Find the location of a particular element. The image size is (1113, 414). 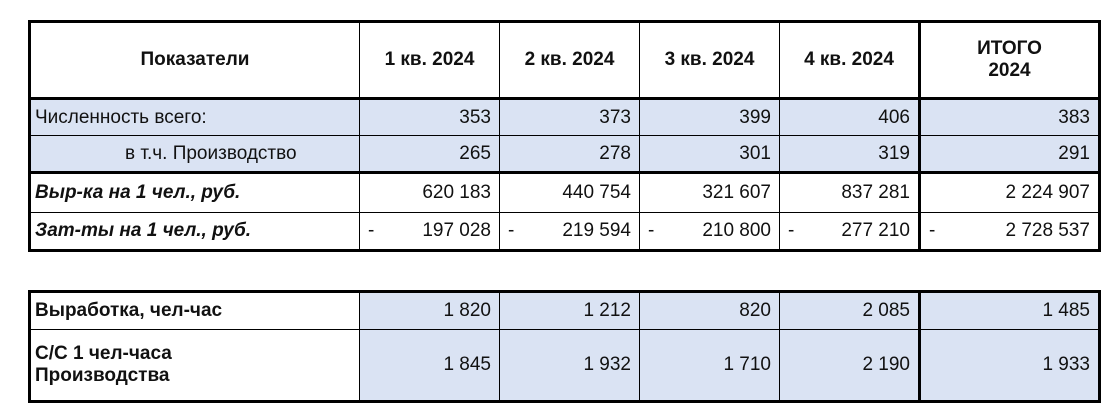

data-row: в т.ч. Производство 265 278 301 319 291 is located at coordinates (564, 154).